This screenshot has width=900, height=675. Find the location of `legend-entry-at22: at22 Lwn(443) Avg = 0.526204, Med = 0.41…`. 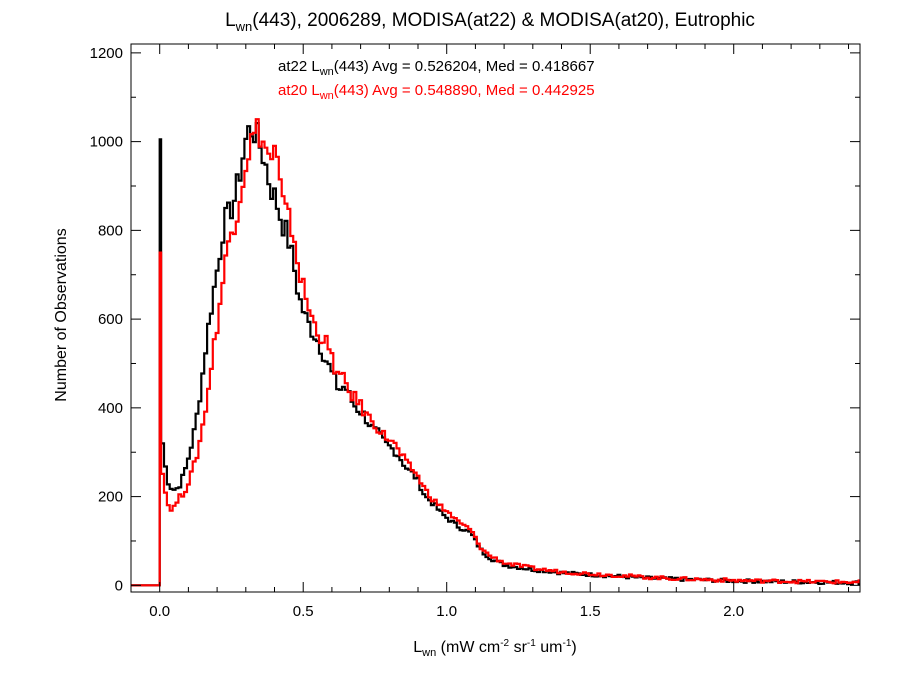

legend-entry-at22: at22 Lwn(443) Avg = 0.526204, Med = 0.41… is located at coordinates (436, 68).